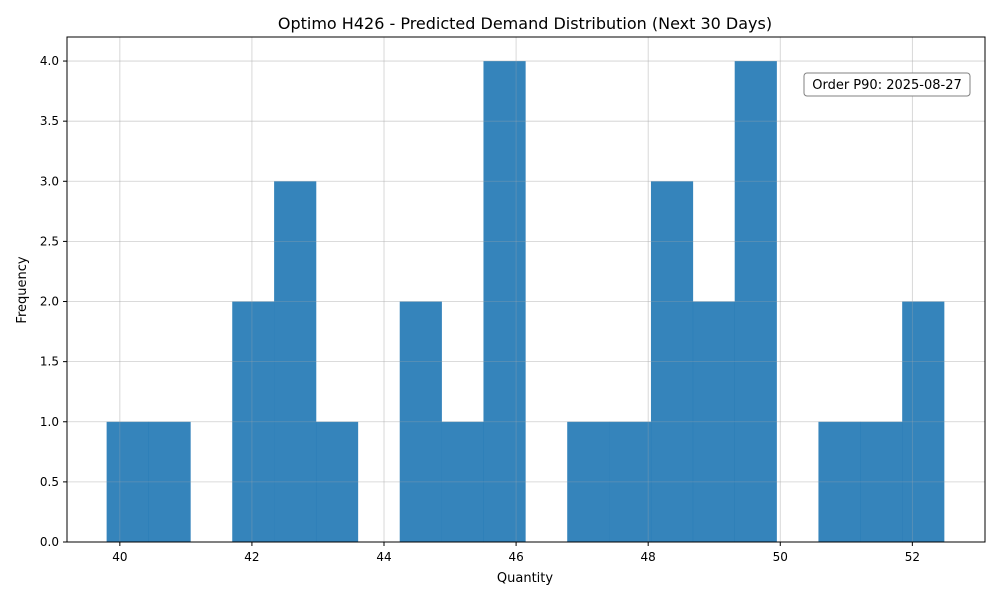 Image resolution: width=1000 pixels, height=600 pixels. I want to click on y-tick-label: 2.0, so click(49, 302).